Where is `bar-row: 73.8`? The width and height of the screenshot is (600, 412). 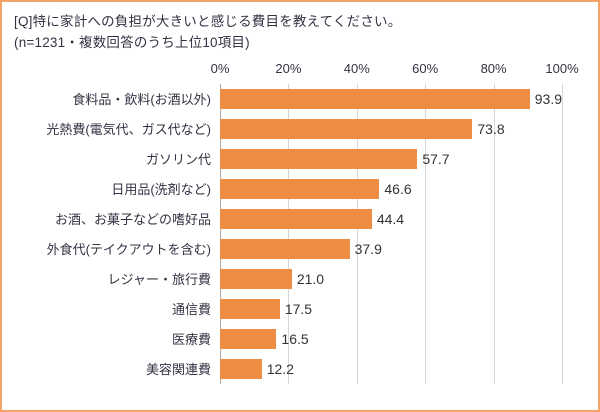
bar-row: 73.8 is located at coordinates (391, 129).